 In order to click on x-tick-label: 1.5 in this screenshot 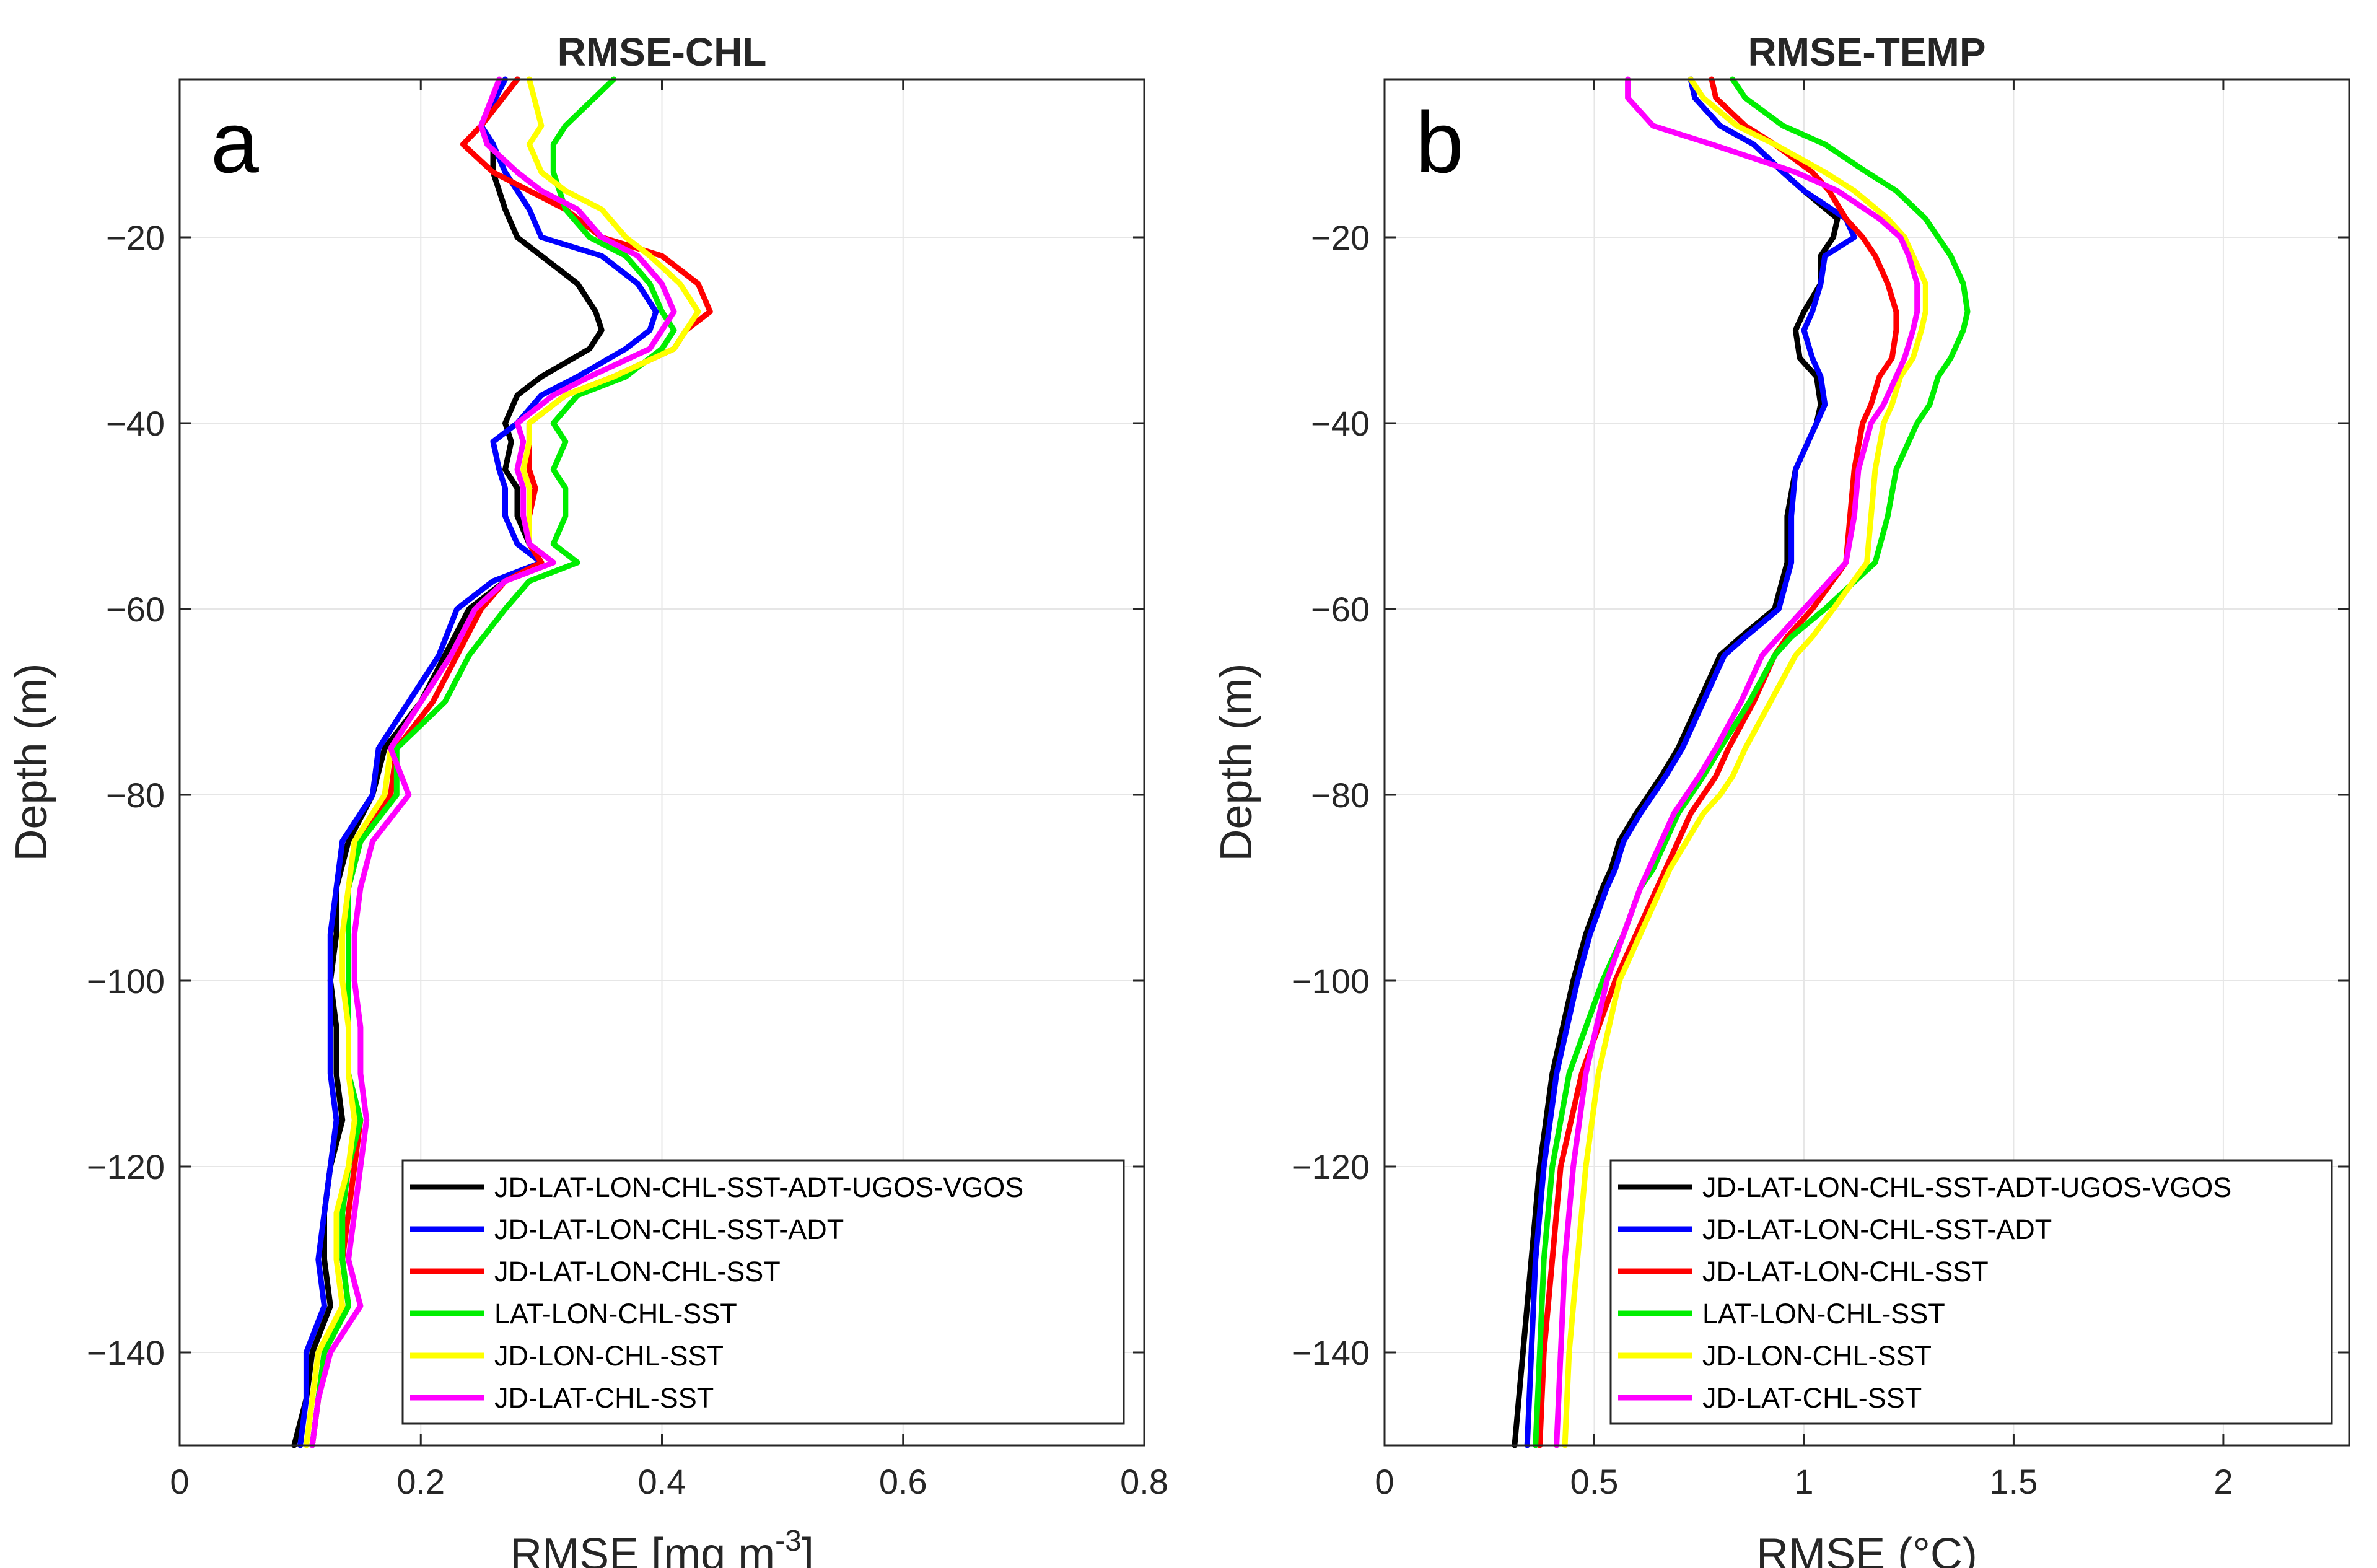, I will do `click(2014, 1481)`.